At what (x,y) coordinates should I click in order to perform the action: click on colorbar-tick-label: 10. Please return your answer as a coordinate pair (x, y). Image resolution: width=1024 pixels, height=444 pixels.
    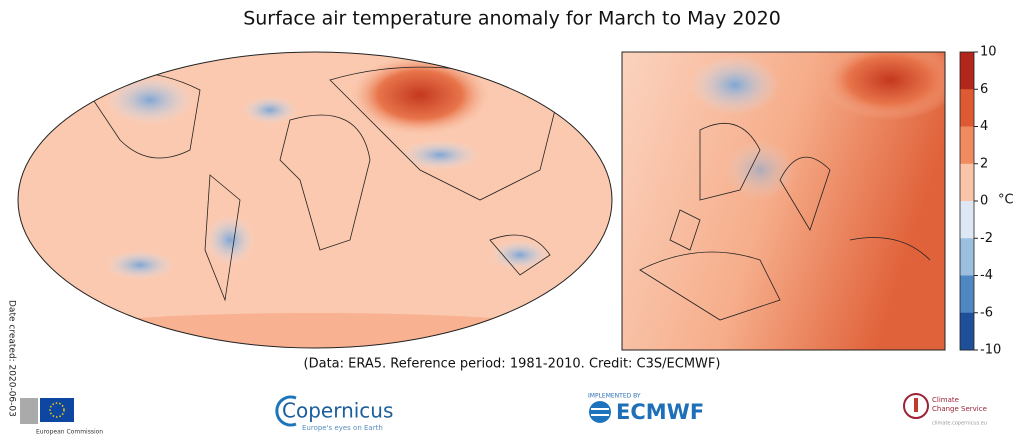
    Looking at the image, I should click on (988, 52).